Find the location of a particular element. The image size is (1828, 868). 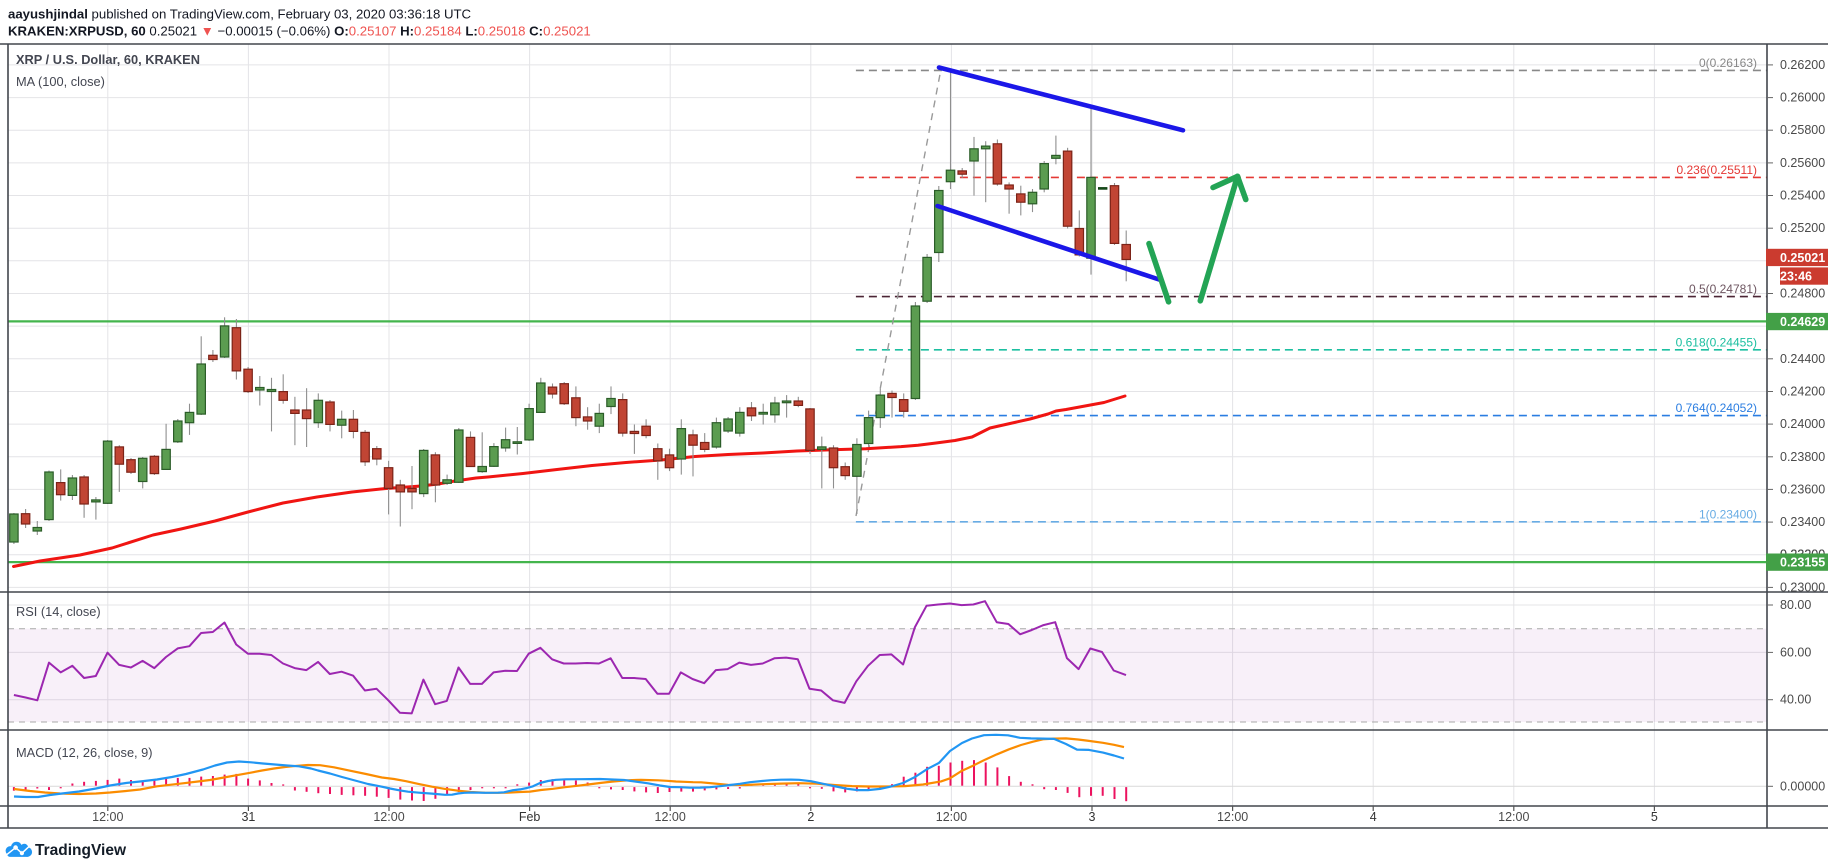

svg-text: 0.24629 is located at coordinates (1802, 322).